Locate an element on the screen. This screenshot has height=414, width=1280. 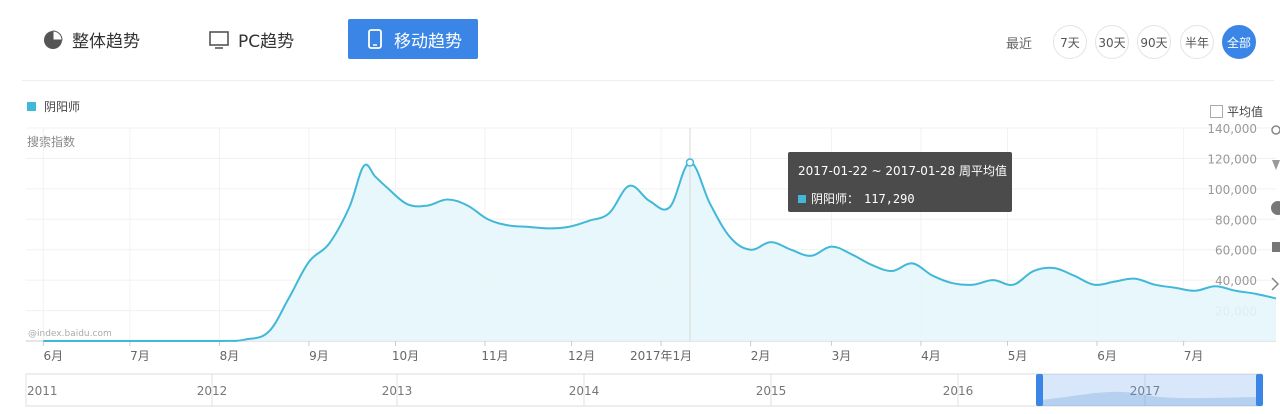
download-icon is located at coordinates (1276, 247).